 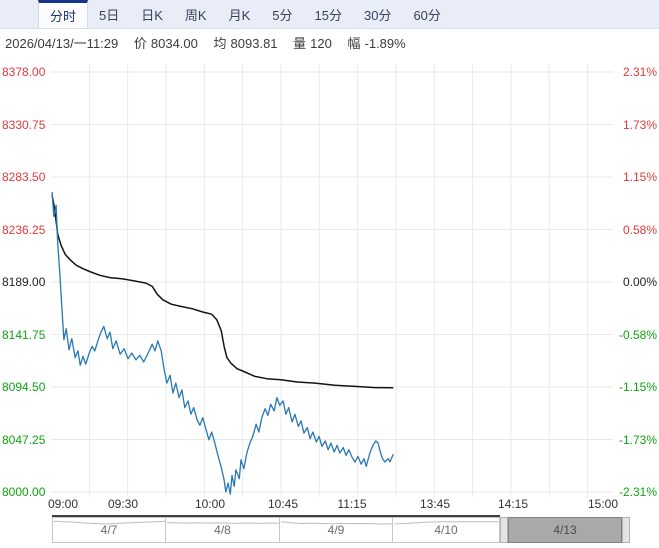 What do you see at coordinates (24, 124) in the screenshot?
I see `y-axis-price-label: 8330.75` at bounding box center [24, 124].